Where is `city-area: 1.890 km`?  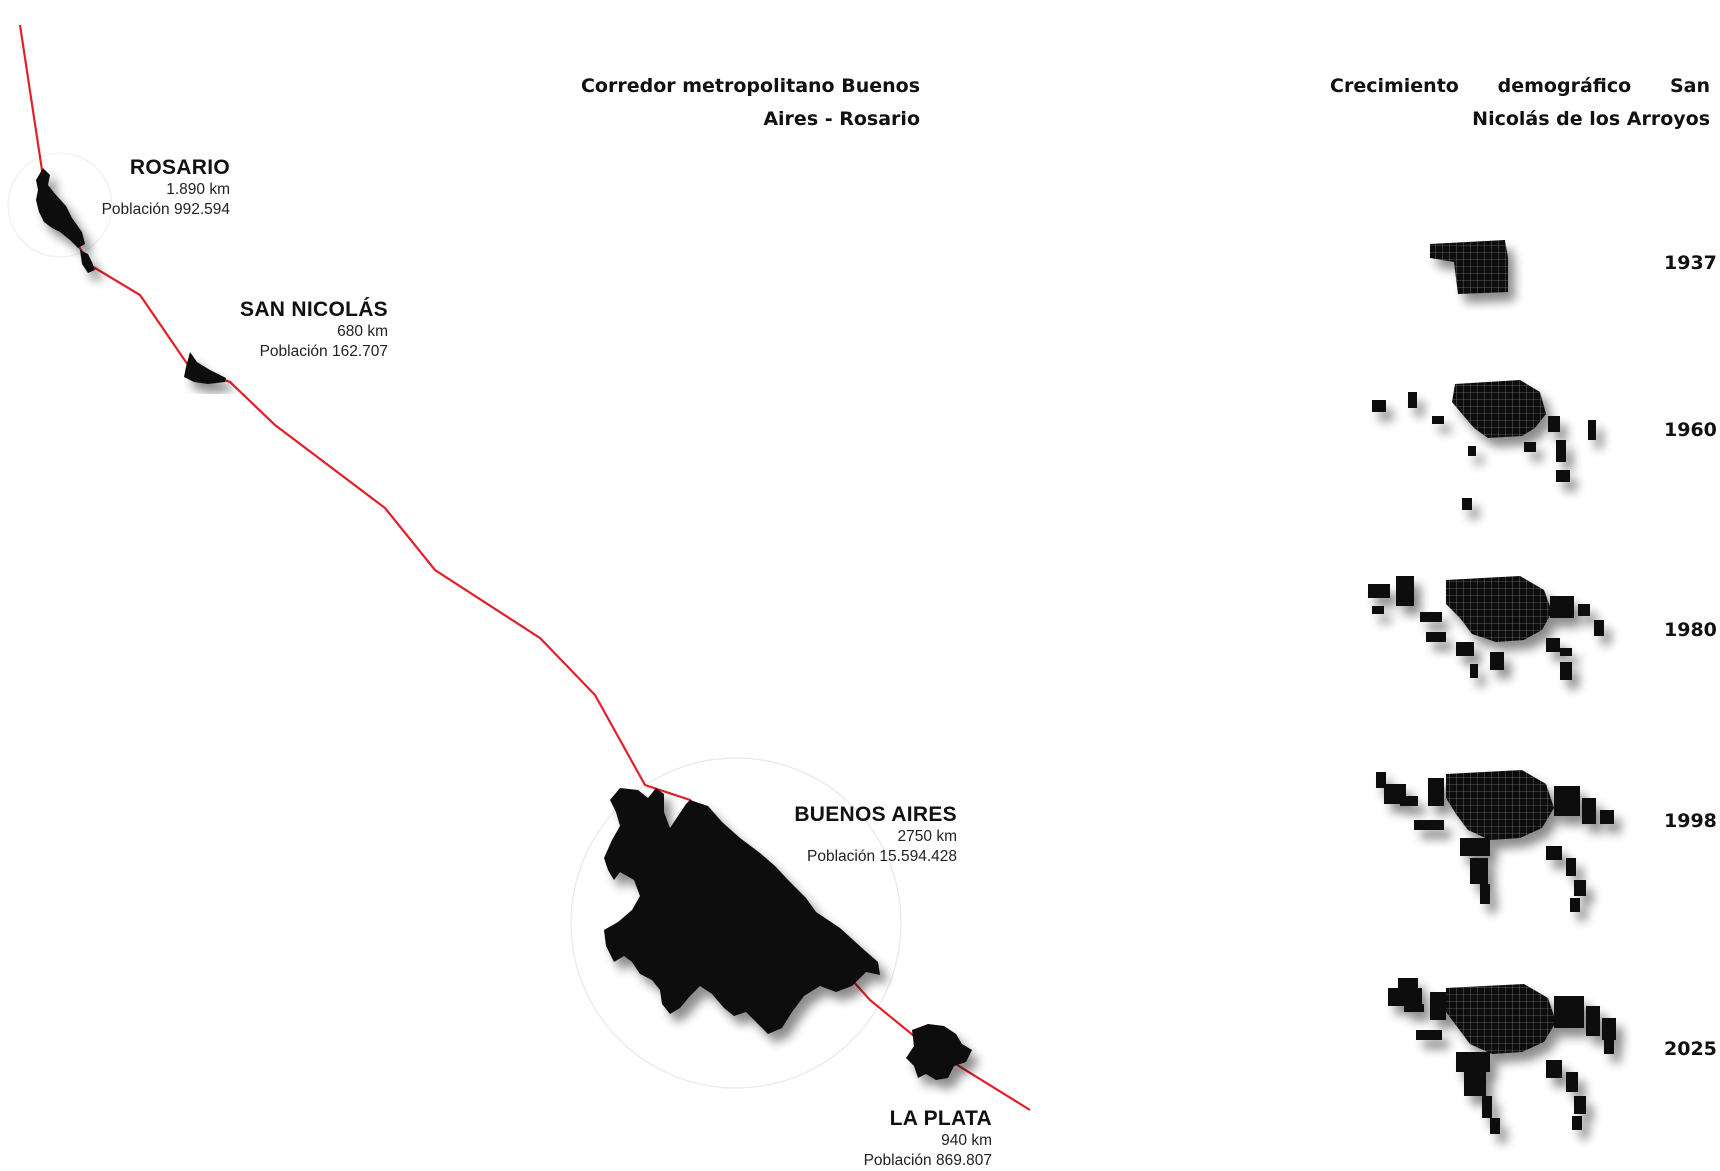
city-area: 1.890 km is located at coordinates (198, 189).